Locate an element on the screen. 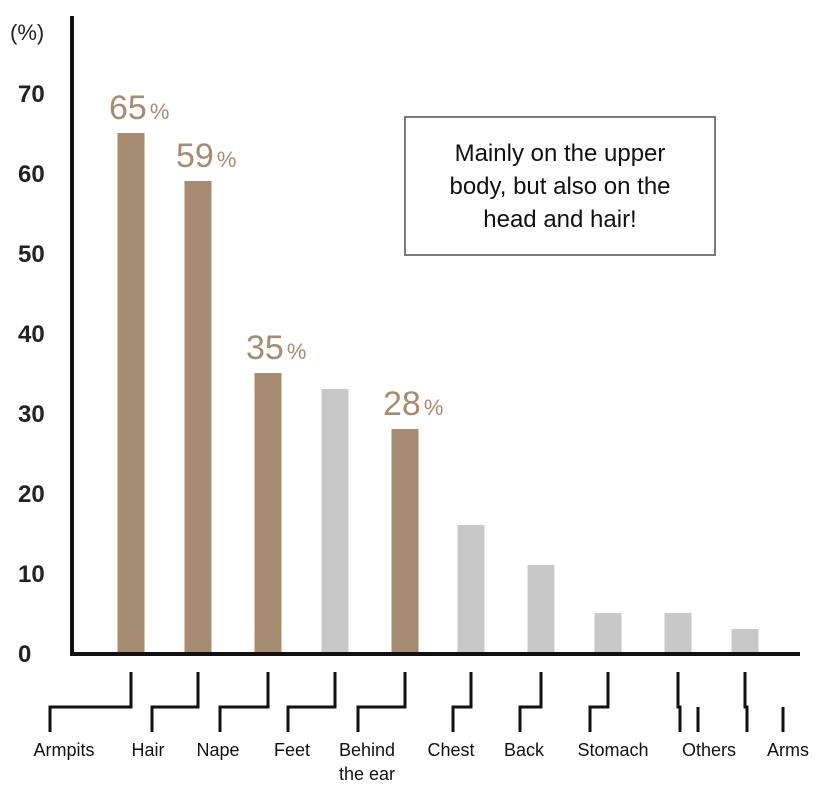 This screenshot has height=803, width=823. x-category-label: Hair is located at coordinates (147, 750).